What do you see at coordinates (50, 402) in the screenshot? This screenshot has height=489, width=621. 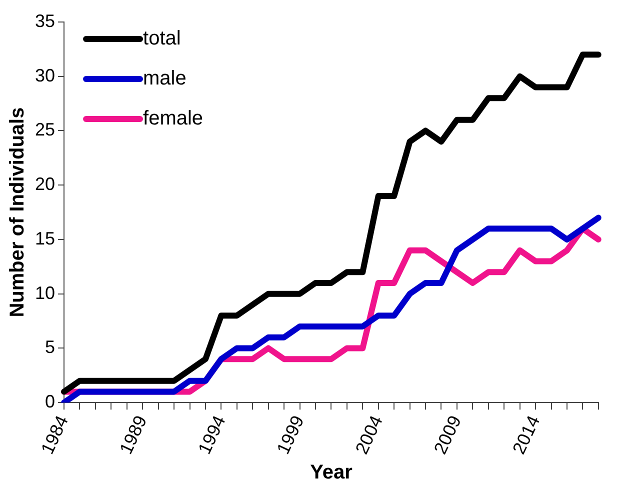 I see `y-tick-label: 0` at bounding box center [50, 402].